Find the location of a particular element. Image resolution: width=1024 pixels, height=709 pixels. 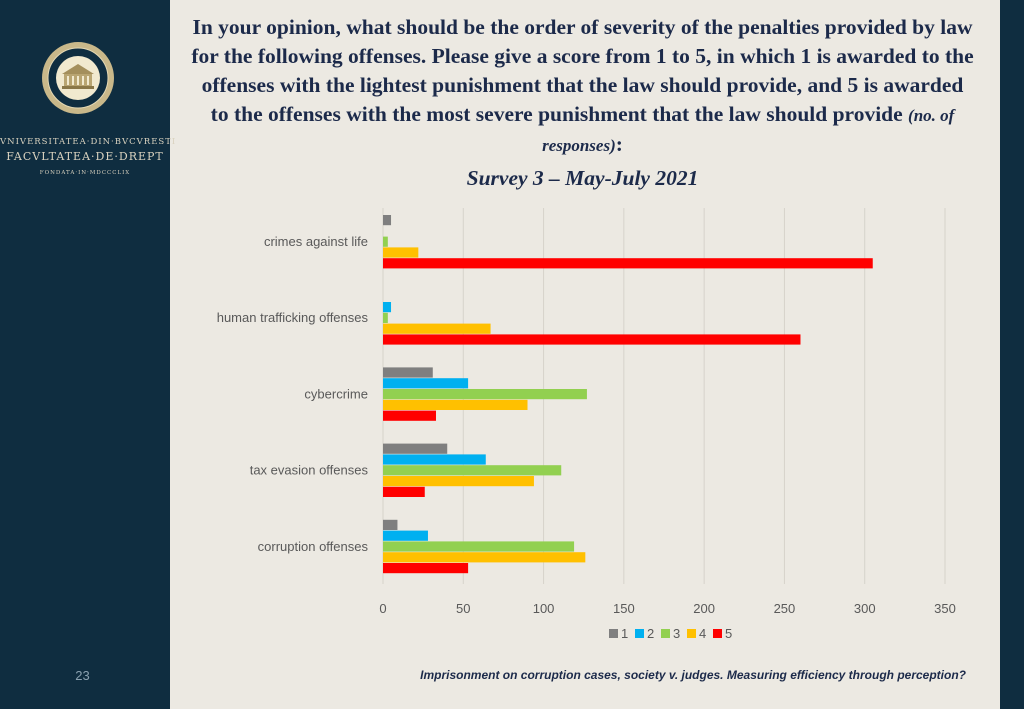

legend-label: 3 is located at coordinates (676, 633).